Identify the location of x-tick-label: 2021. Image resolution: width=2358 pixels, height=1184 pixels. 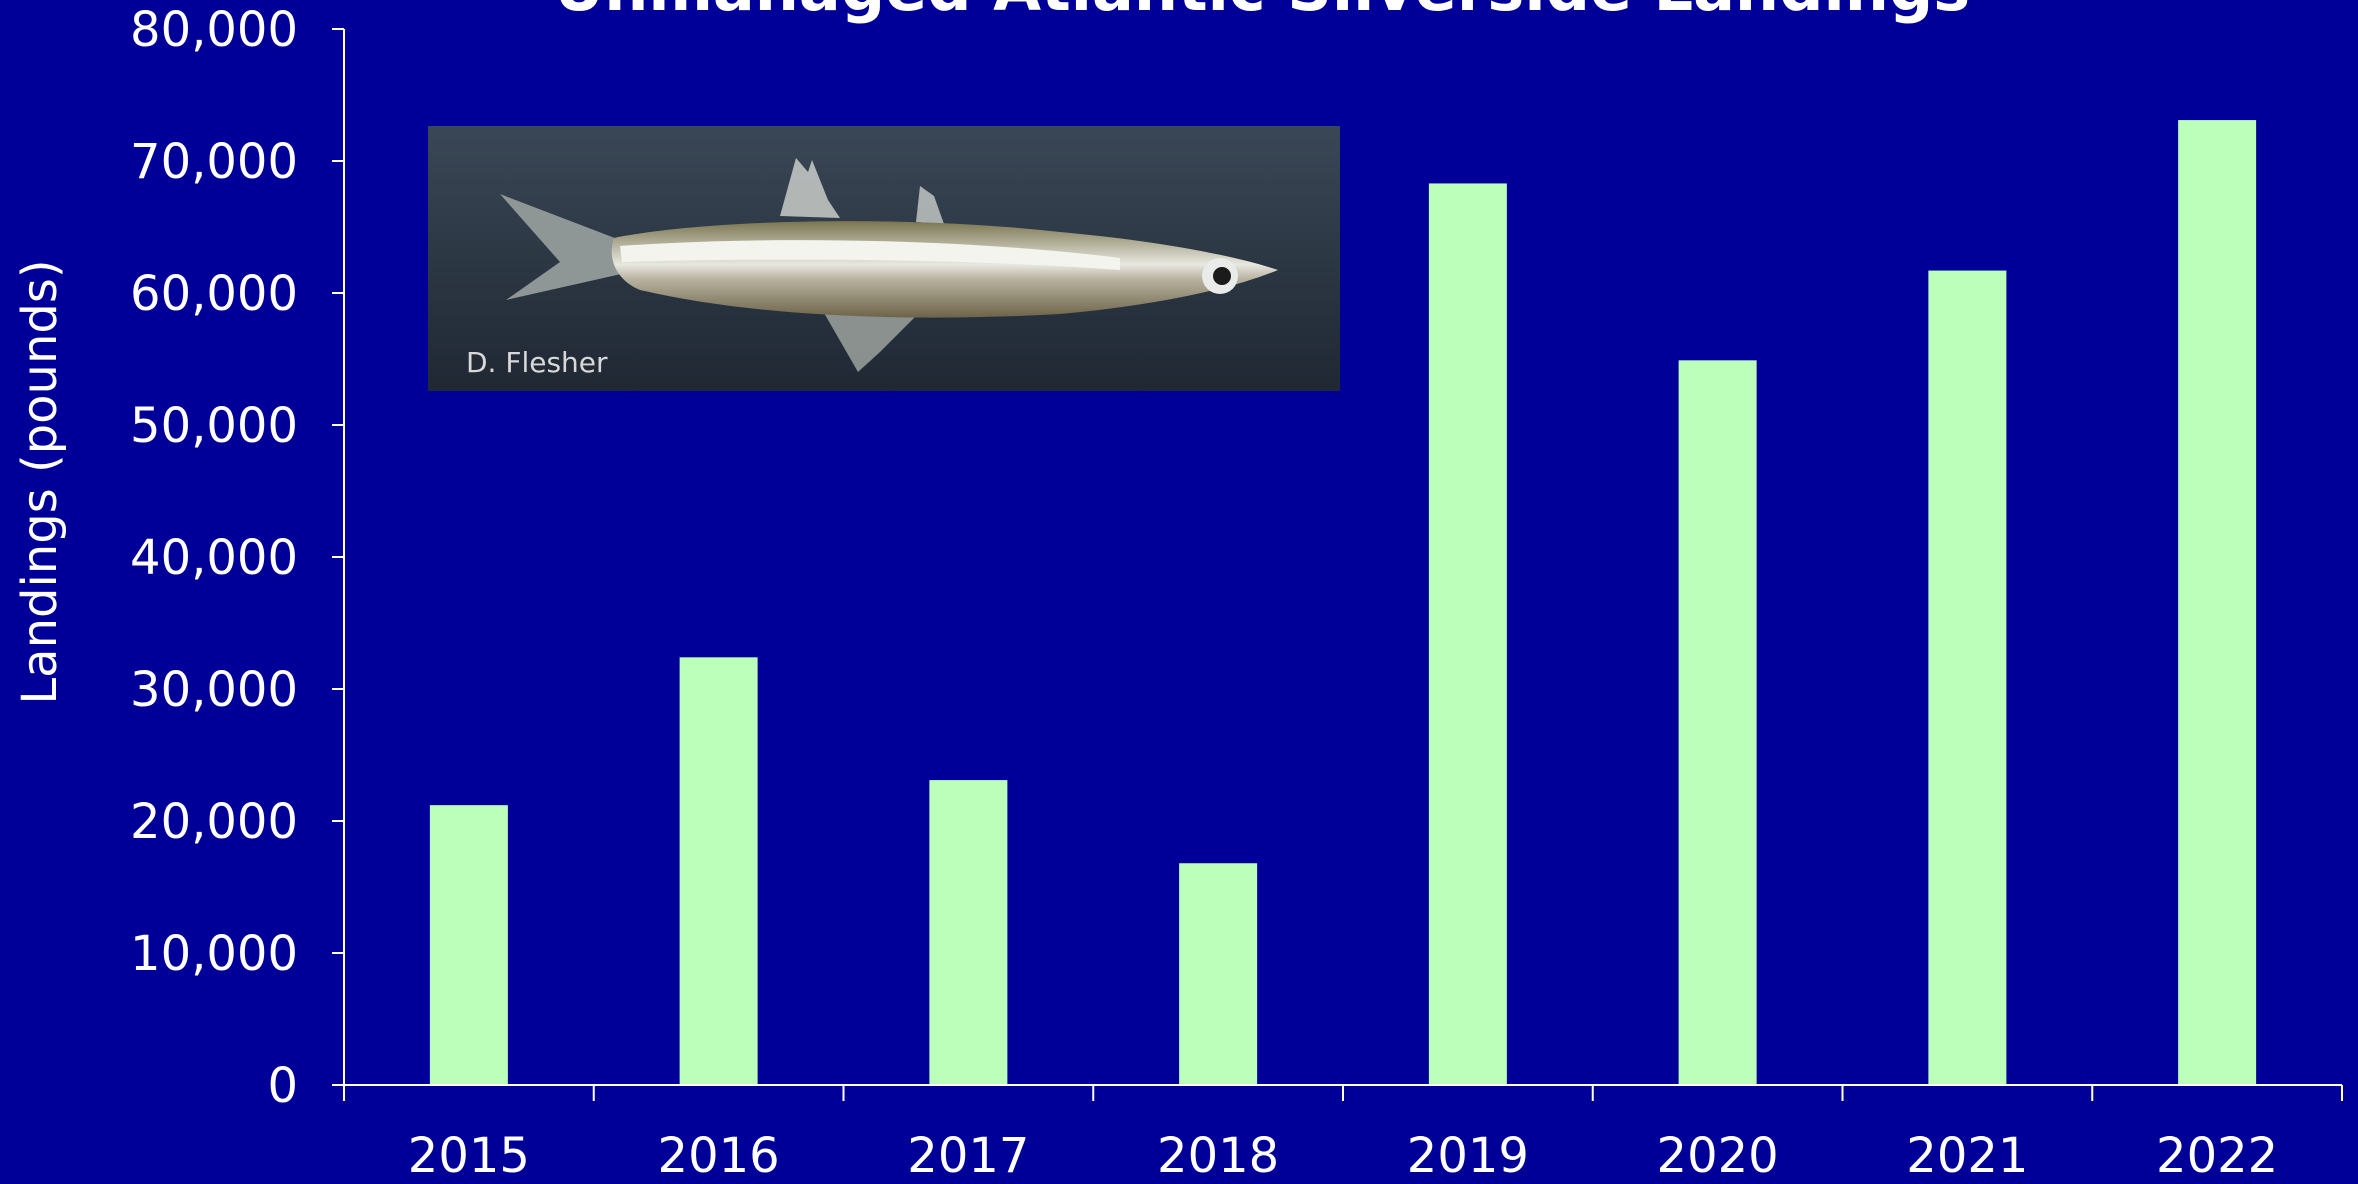
(1967, 1156).